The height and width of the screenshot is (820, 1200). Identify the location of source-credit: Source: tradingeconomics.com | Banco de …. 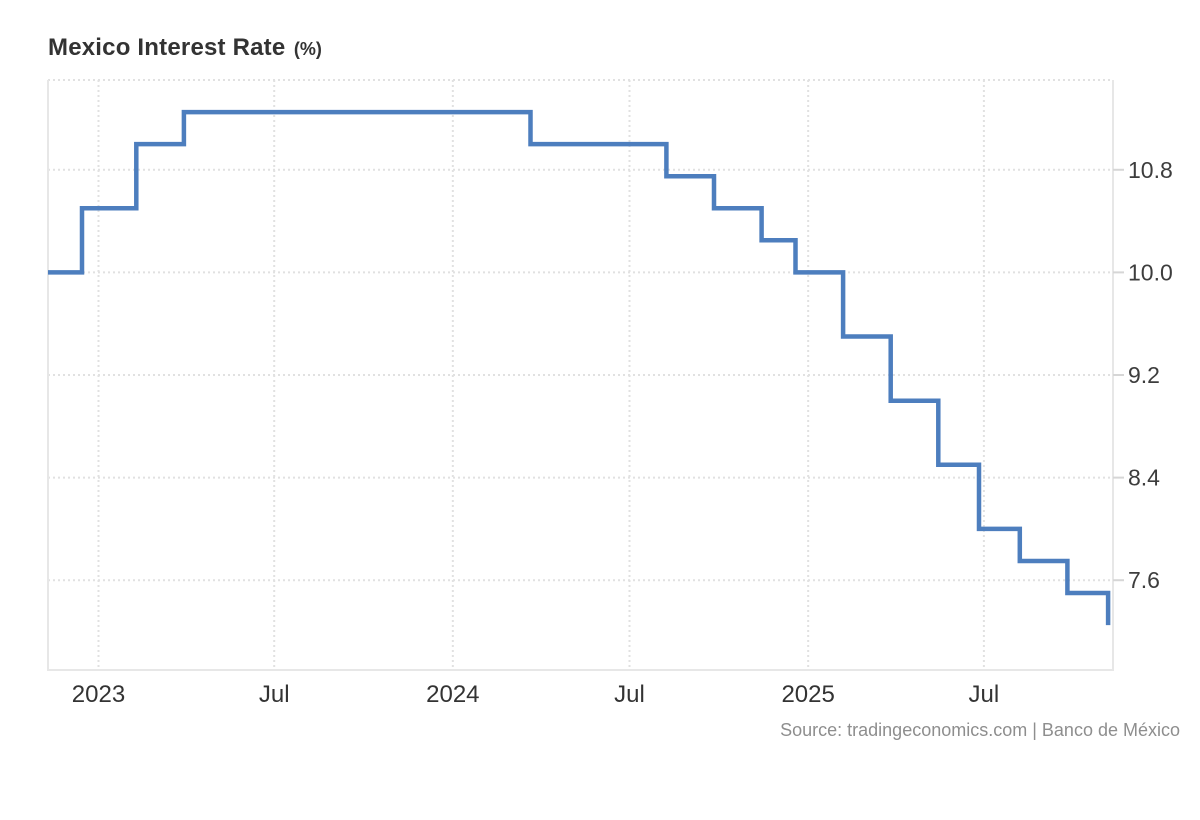
(980, 730).